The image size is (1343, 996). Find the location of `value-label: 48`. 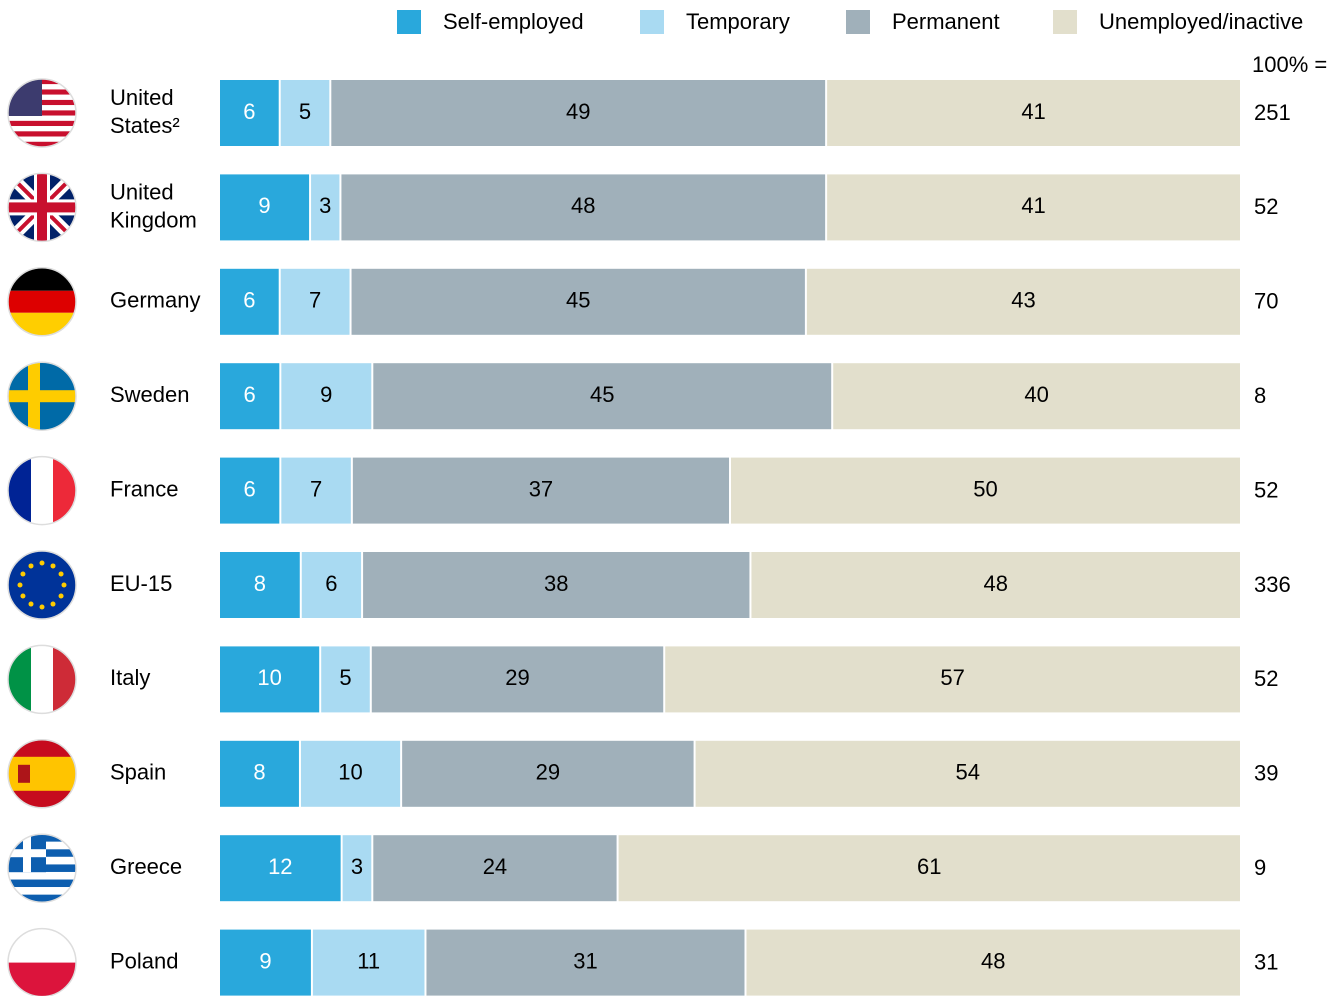

value-label: 48 is located at coordinates (583, 205).